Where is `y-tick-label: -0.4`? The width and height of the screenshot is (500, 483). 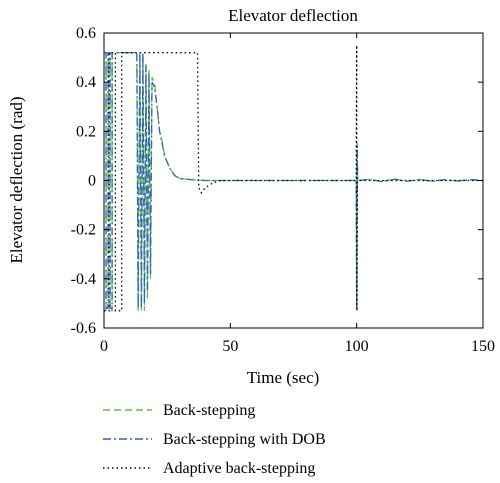 y-tick-label: -0.4 is located at coordinates (83, 279).